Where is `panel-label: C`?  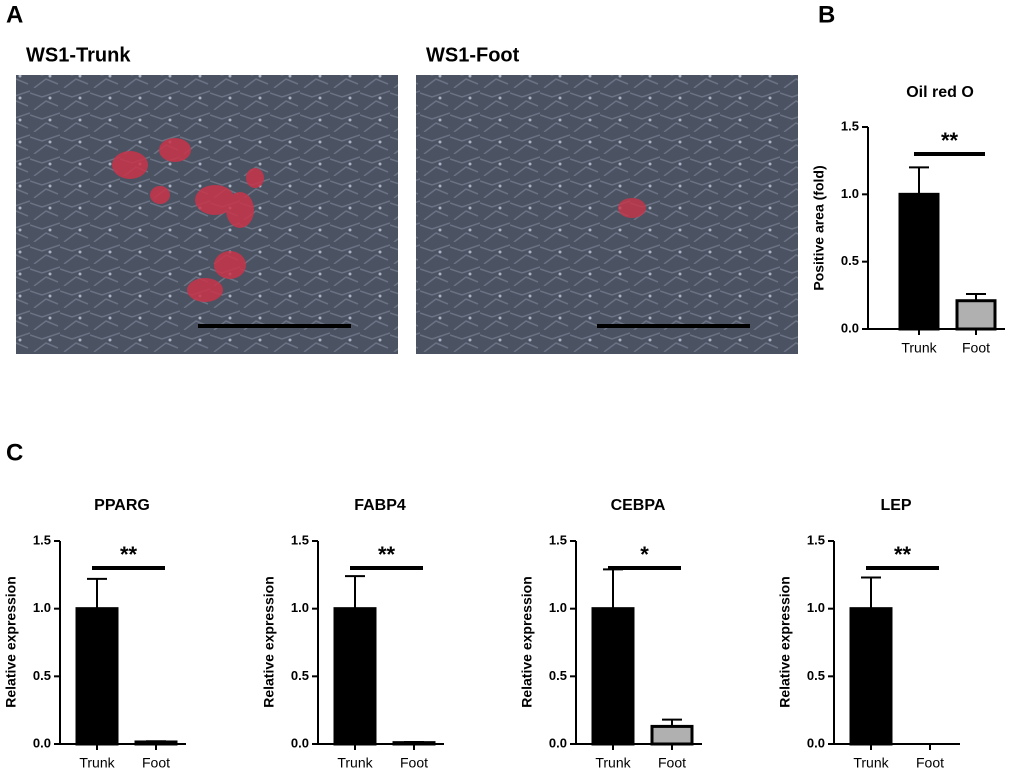 panel-label: C is located at coordinates (14, 452).